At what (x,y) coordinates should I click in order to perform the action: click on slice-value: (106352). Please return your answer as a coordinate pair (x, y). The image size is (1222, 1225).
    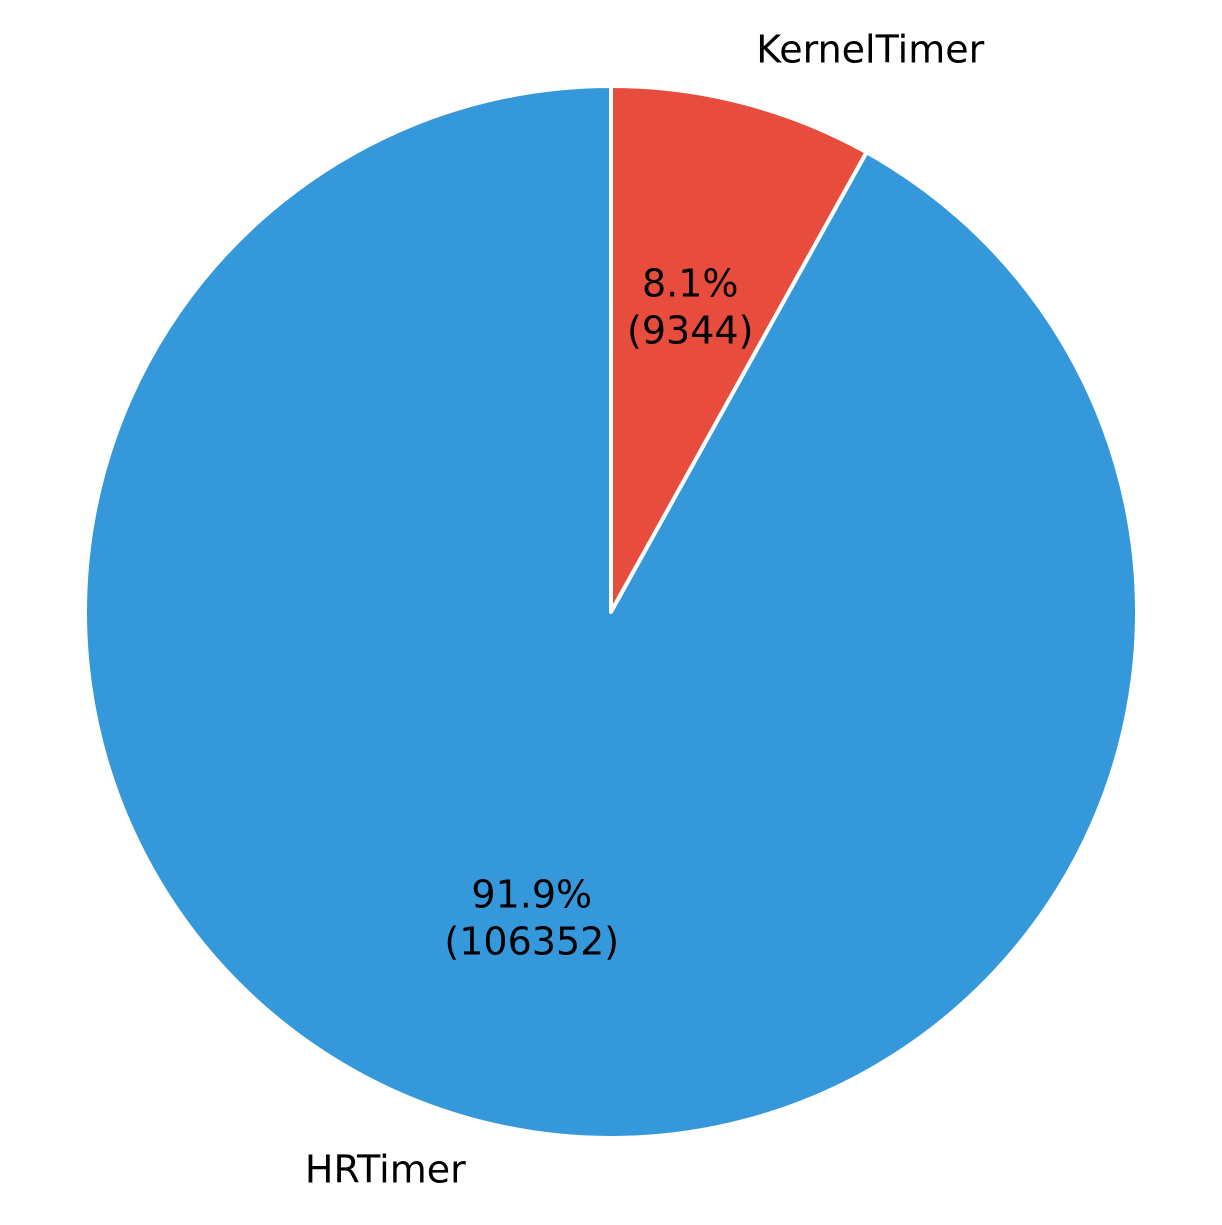
    Looking at the image, I should click on (531, 941).